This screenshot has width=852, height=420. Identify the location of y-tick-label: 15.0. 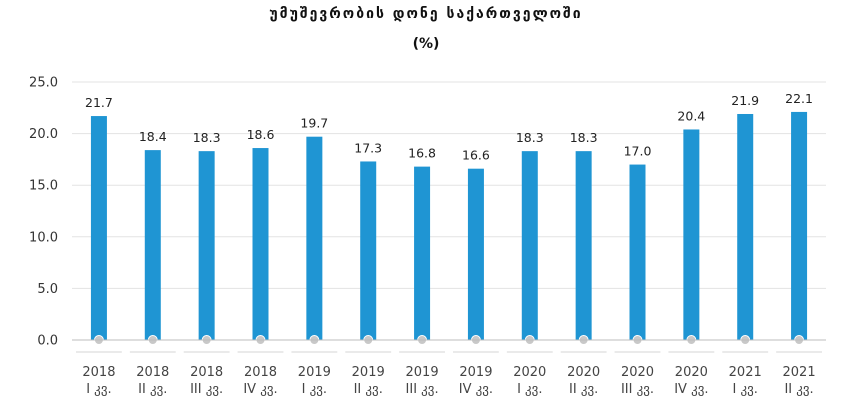
(43, 186).